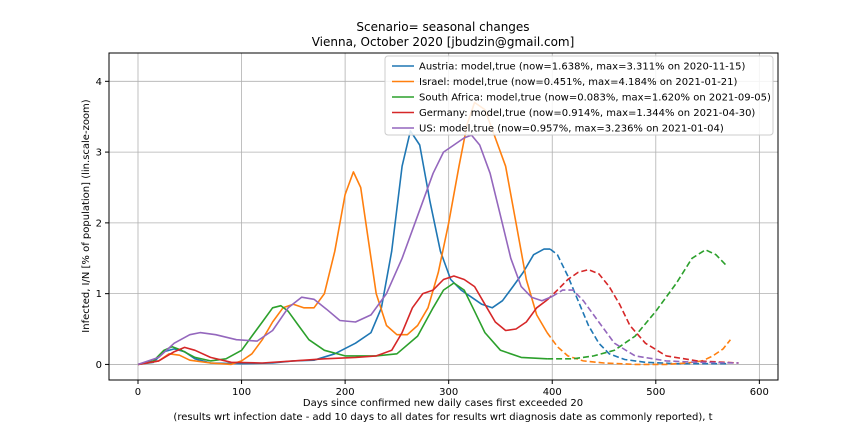 Image resolution: width=864 pixels, height=432 pixels. I want to click on x-tick-label: 0, so click(138, 392).